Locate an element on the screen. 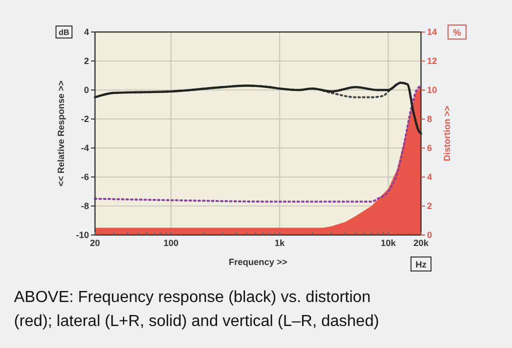 This screenshot has width=512, height=348. x-tick-label: 10k is located at coordinates (388, 243).